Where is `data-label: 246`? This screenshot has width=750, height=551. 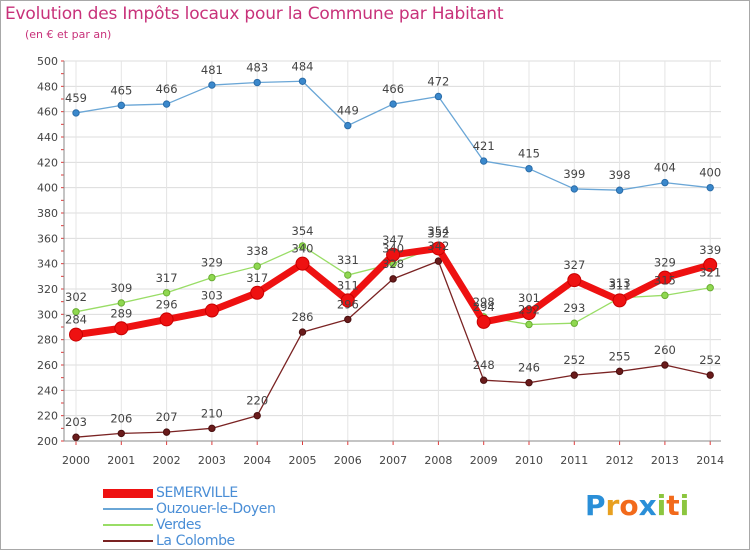
data-label: 246 is located at coordinates (529, 368).